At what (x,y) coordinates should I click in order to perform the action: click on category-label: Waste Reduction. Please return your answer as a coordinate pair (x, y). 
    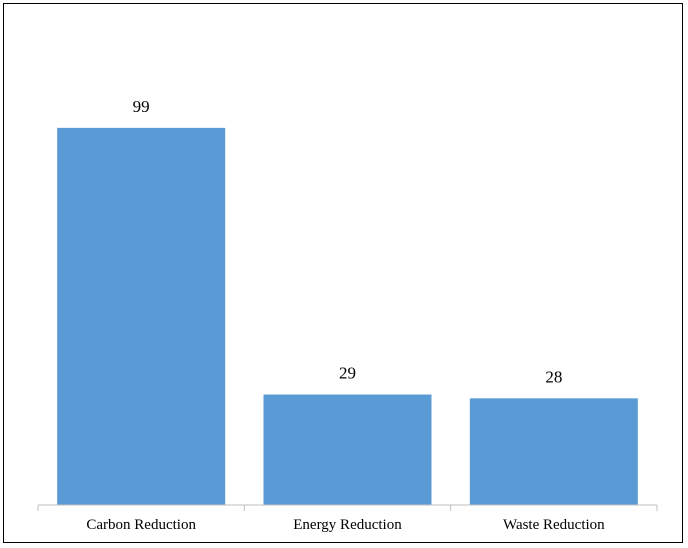
    Looking at the image, I should click on (554, 525).